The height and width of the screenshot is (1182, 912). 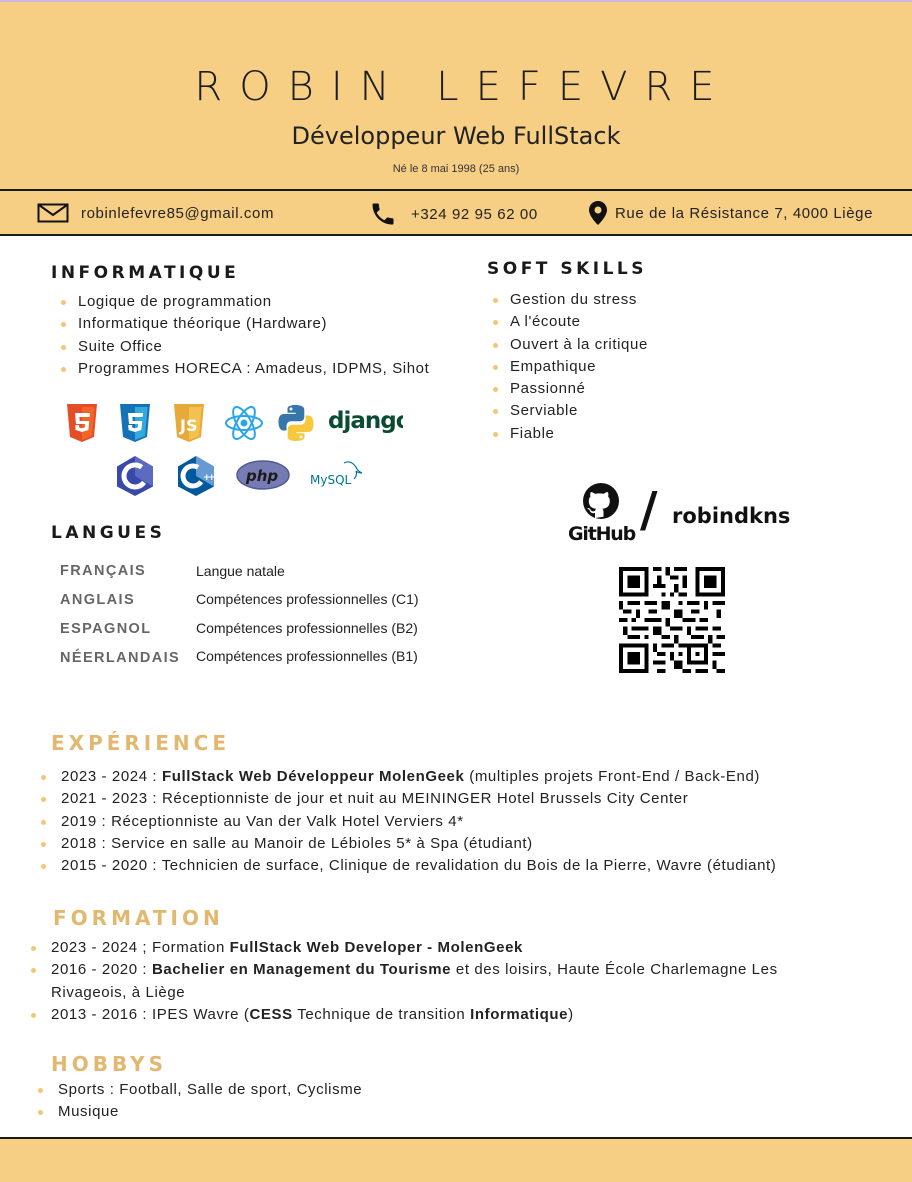 What do you see at coordinates (463, 87) in the screenshot?
I see `person-name: ROBIN LEFEVRE` at bounding box center [463, 87].